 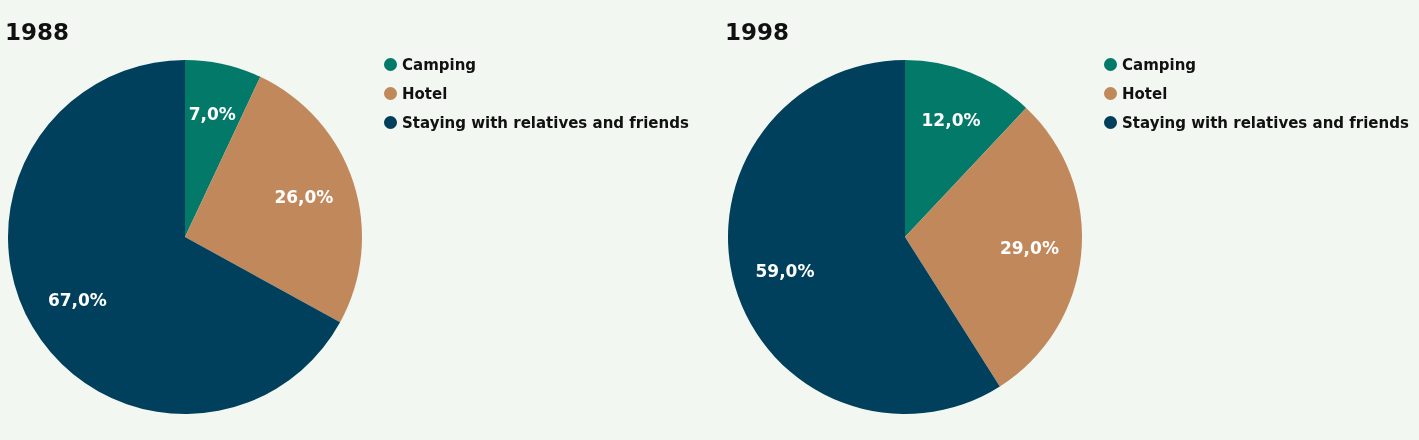 I want to click on chart-title: 1988, so click(x=37, y=32).